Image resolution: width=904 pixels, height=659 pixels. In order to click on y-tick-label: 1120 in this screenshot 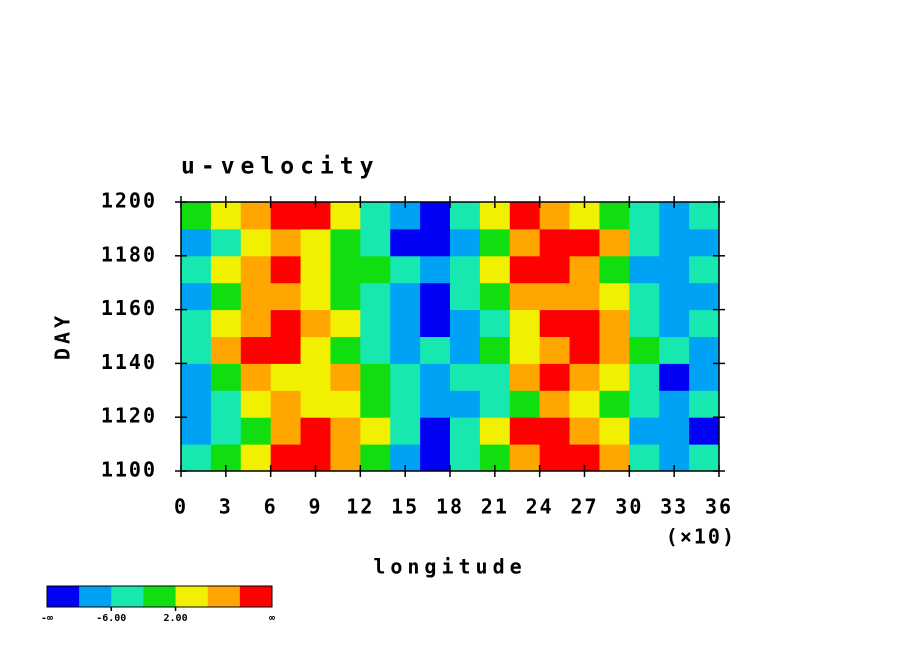, I will do `click(129, 416)`.